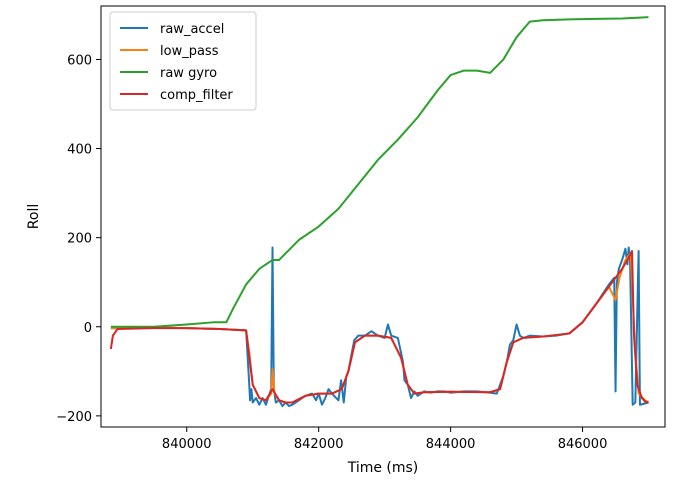  Describe the element at coordinates (188, 73) in the screenshot. I see `legend-label: raw gyro` at that location.